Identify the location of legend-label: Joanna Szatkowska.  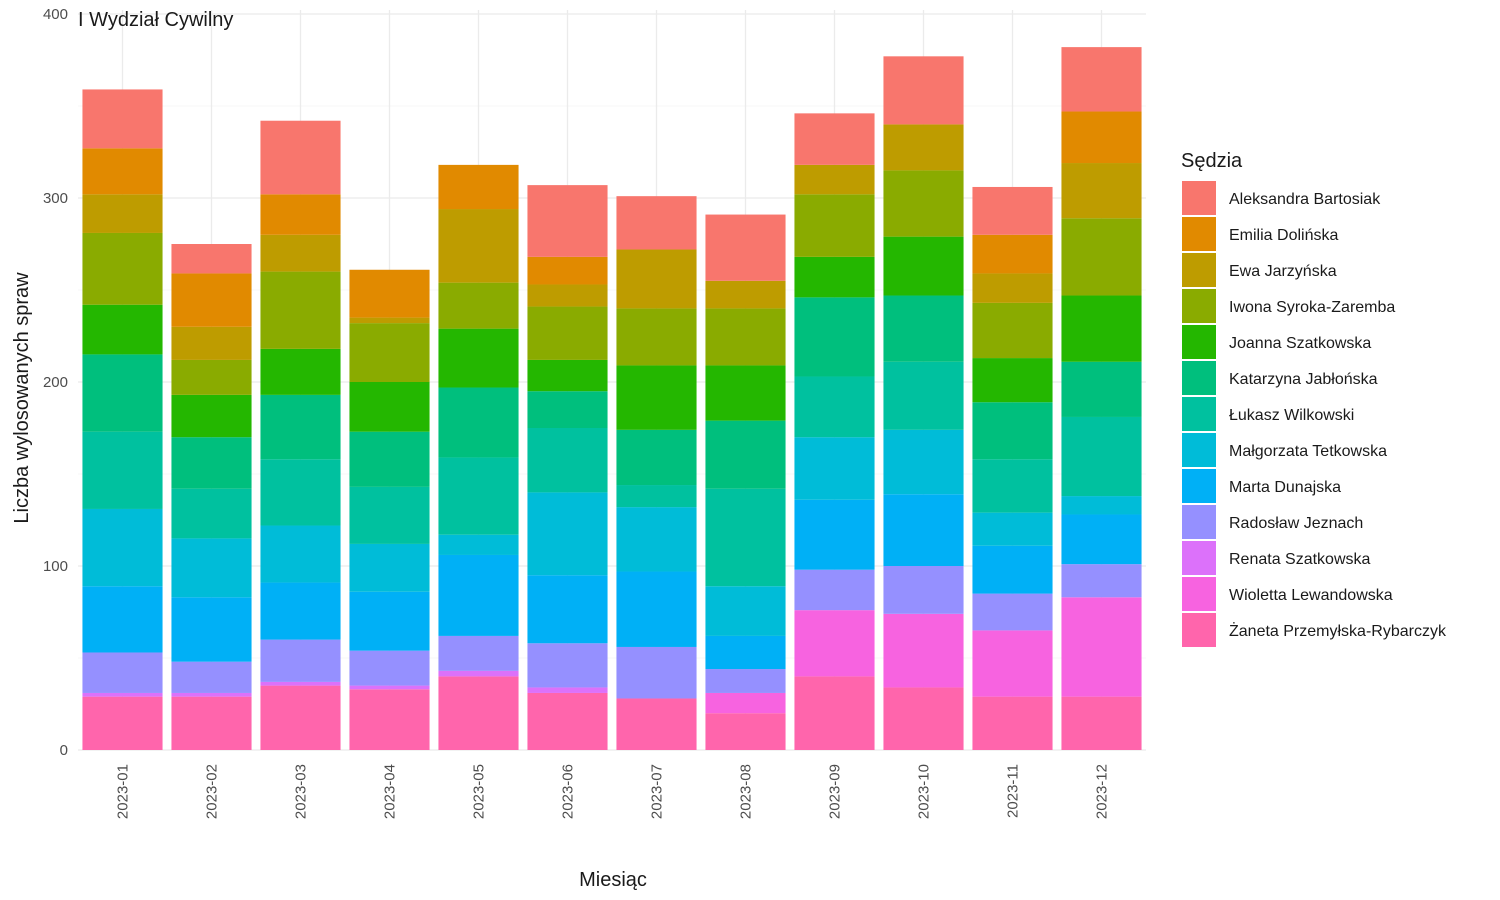
(1300, 343).